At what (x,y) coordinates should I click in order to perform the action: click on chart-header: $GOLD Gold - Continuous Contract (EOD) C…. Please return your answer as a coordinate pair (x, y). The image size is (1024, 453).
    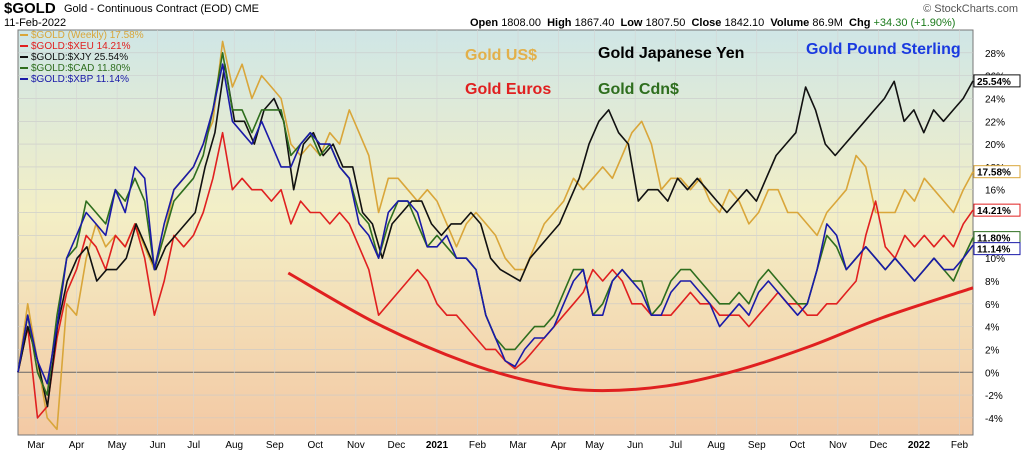
    Looking at the image, I should click on (512, 15).